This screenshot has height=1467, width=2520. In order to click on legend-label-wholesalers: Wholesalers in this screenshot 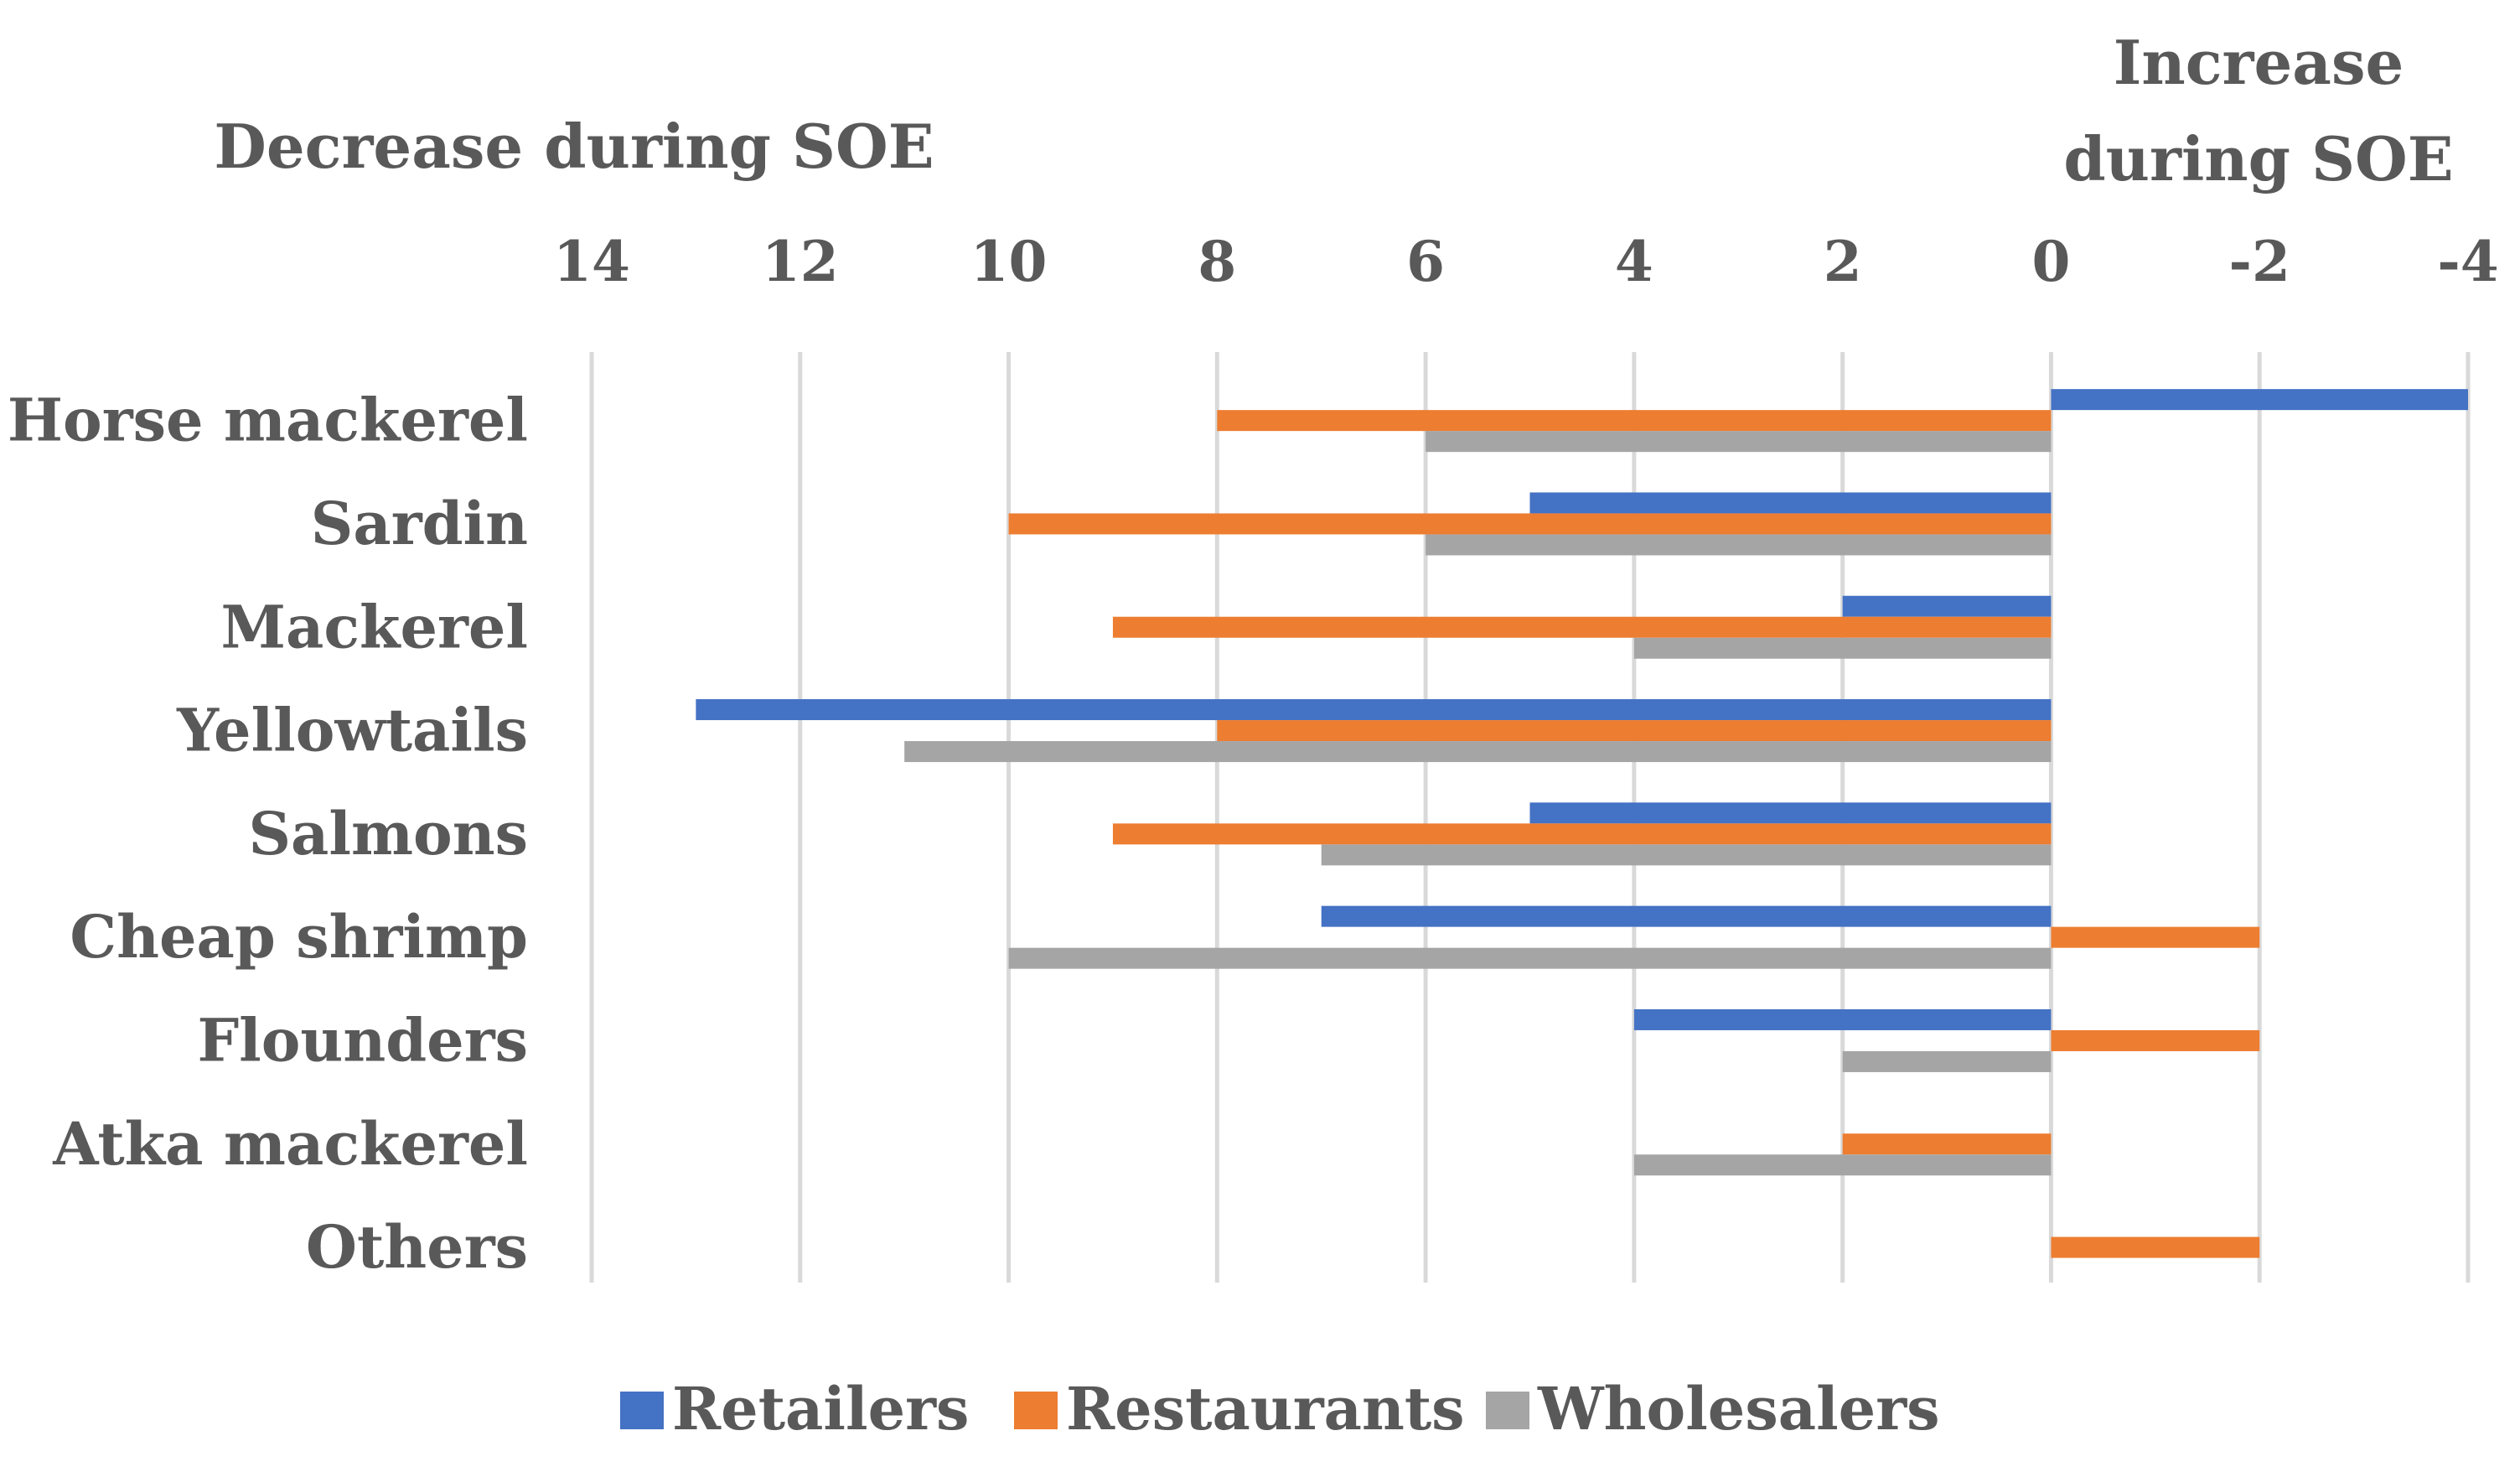, I will do `click(1738, 1409)`.